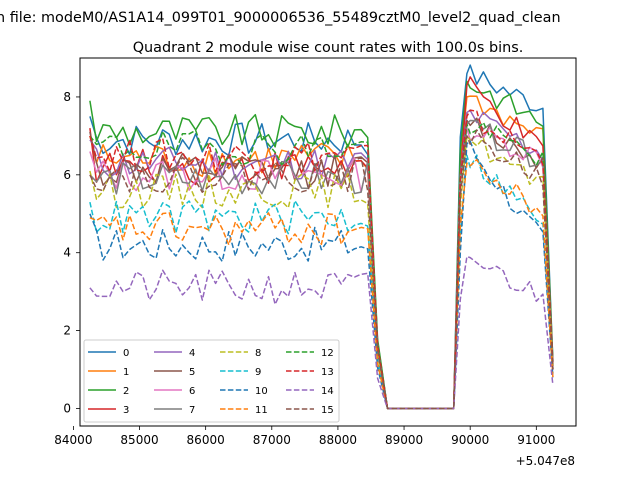 The height and width of the screenshot is (480, 640). Describe the element at coordinates (258, 372) in the screenshot. I see `legend-label: 9` at that location.